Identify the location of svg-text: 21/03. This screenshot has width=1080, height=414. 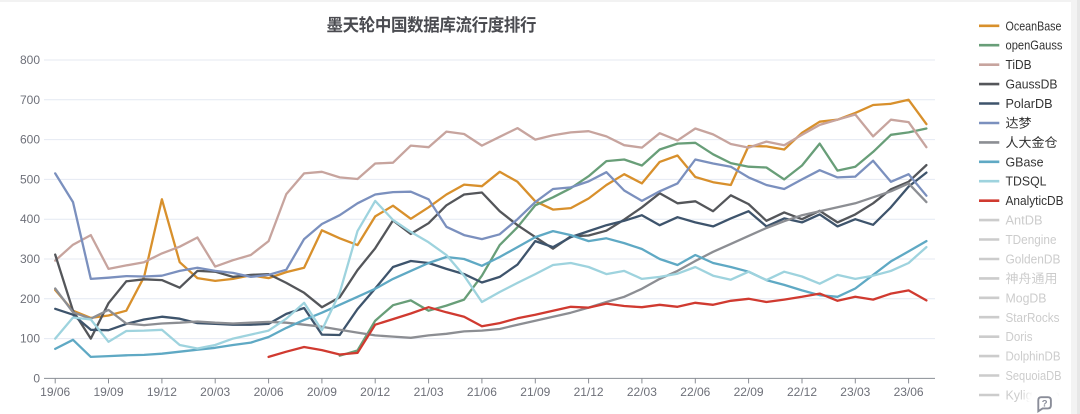
(429, 392).